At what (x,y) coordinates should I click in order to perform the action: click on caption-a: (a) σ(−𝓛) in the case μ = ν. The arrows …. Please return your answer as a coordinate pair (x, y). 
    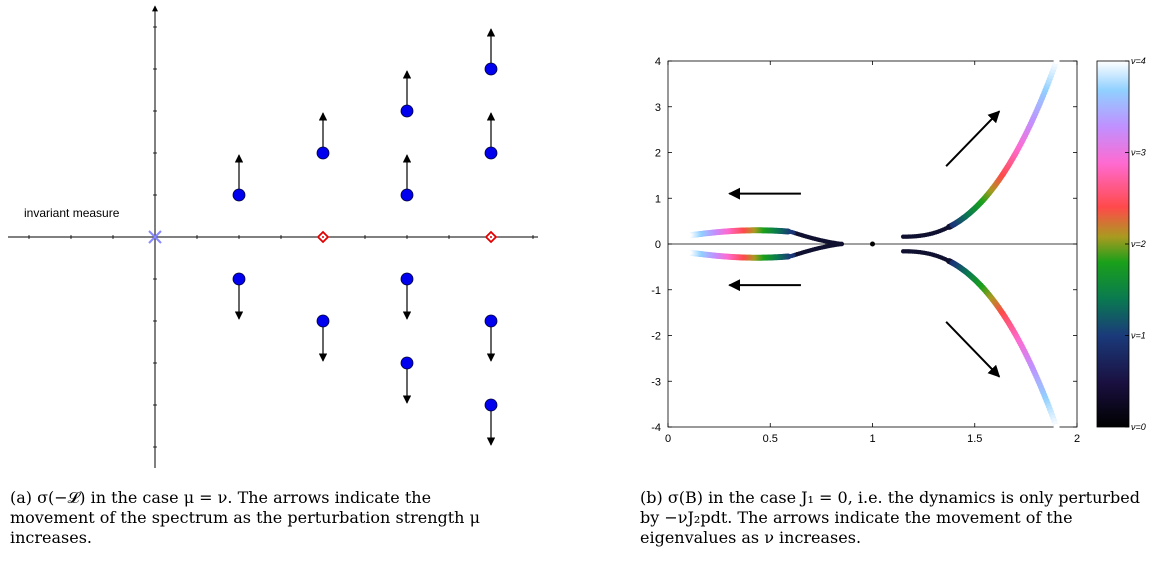
    Looking at the image, I should click on (245, 517).